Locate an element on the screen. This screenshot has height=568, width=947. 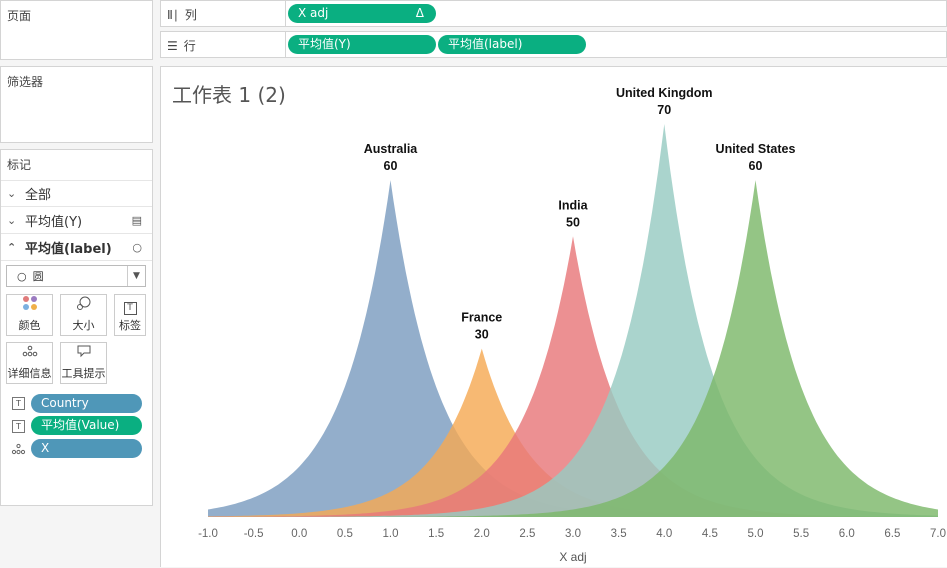
rows-icon: ☰ is located at coordinates (172, 46).